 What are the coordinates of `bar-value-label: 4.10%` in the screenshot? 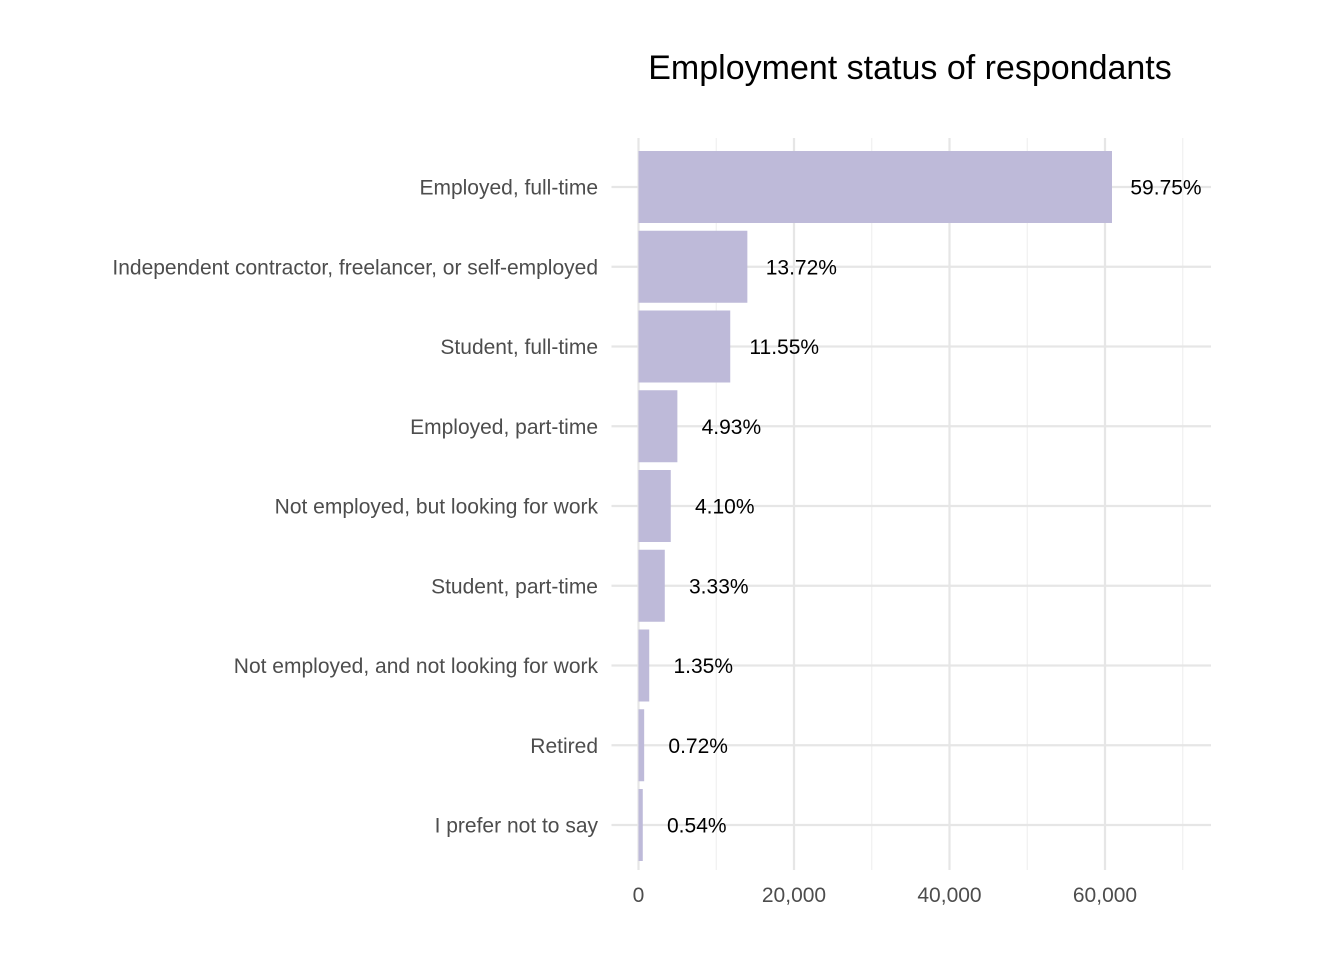 It's located at (725, 507).